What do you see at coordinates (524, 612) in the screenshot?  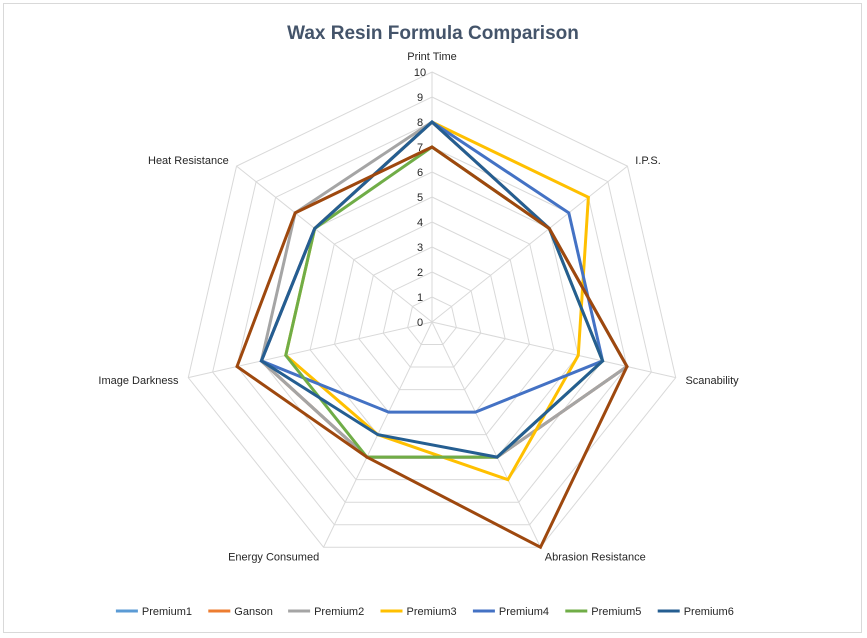 I see `legend-label: Premium4` at bounding box center [524, 612].